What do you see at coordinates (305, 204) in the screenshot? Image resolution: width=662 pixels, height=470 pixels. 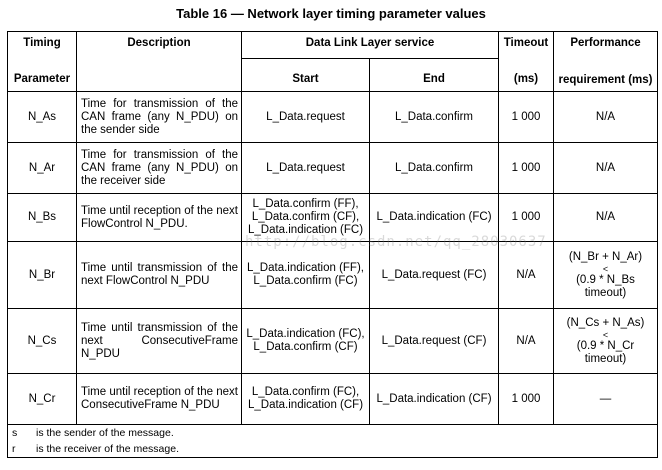 I see `start-line: L_Data.confirm (FF),` at bounding box center [305, 204].